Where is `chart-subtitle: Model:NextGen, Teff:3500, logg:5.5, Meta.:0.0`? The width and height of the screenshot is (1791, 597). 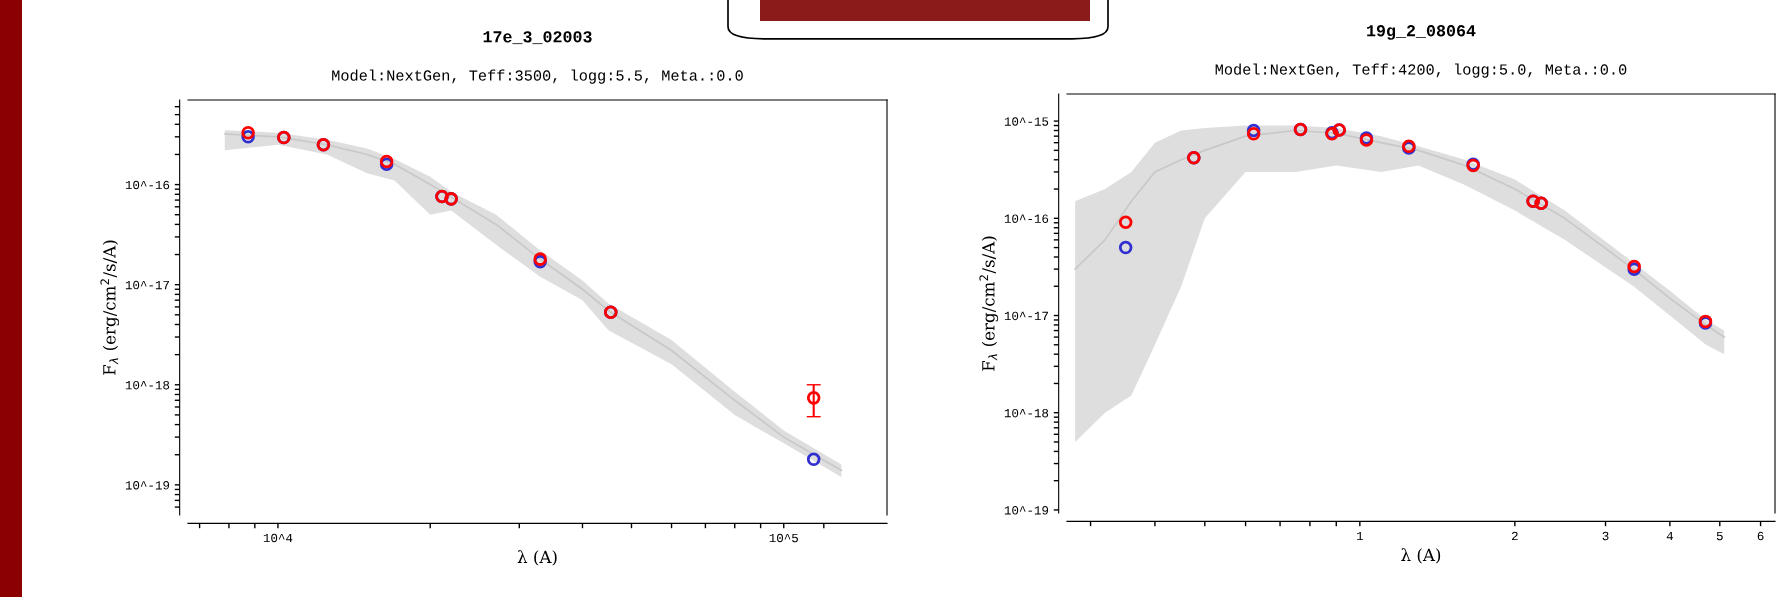 chart-subtitle: Model:NextGen, Teff:3500, logg:5.5, Meta.:0.0 is located at coordinates (537, 76).